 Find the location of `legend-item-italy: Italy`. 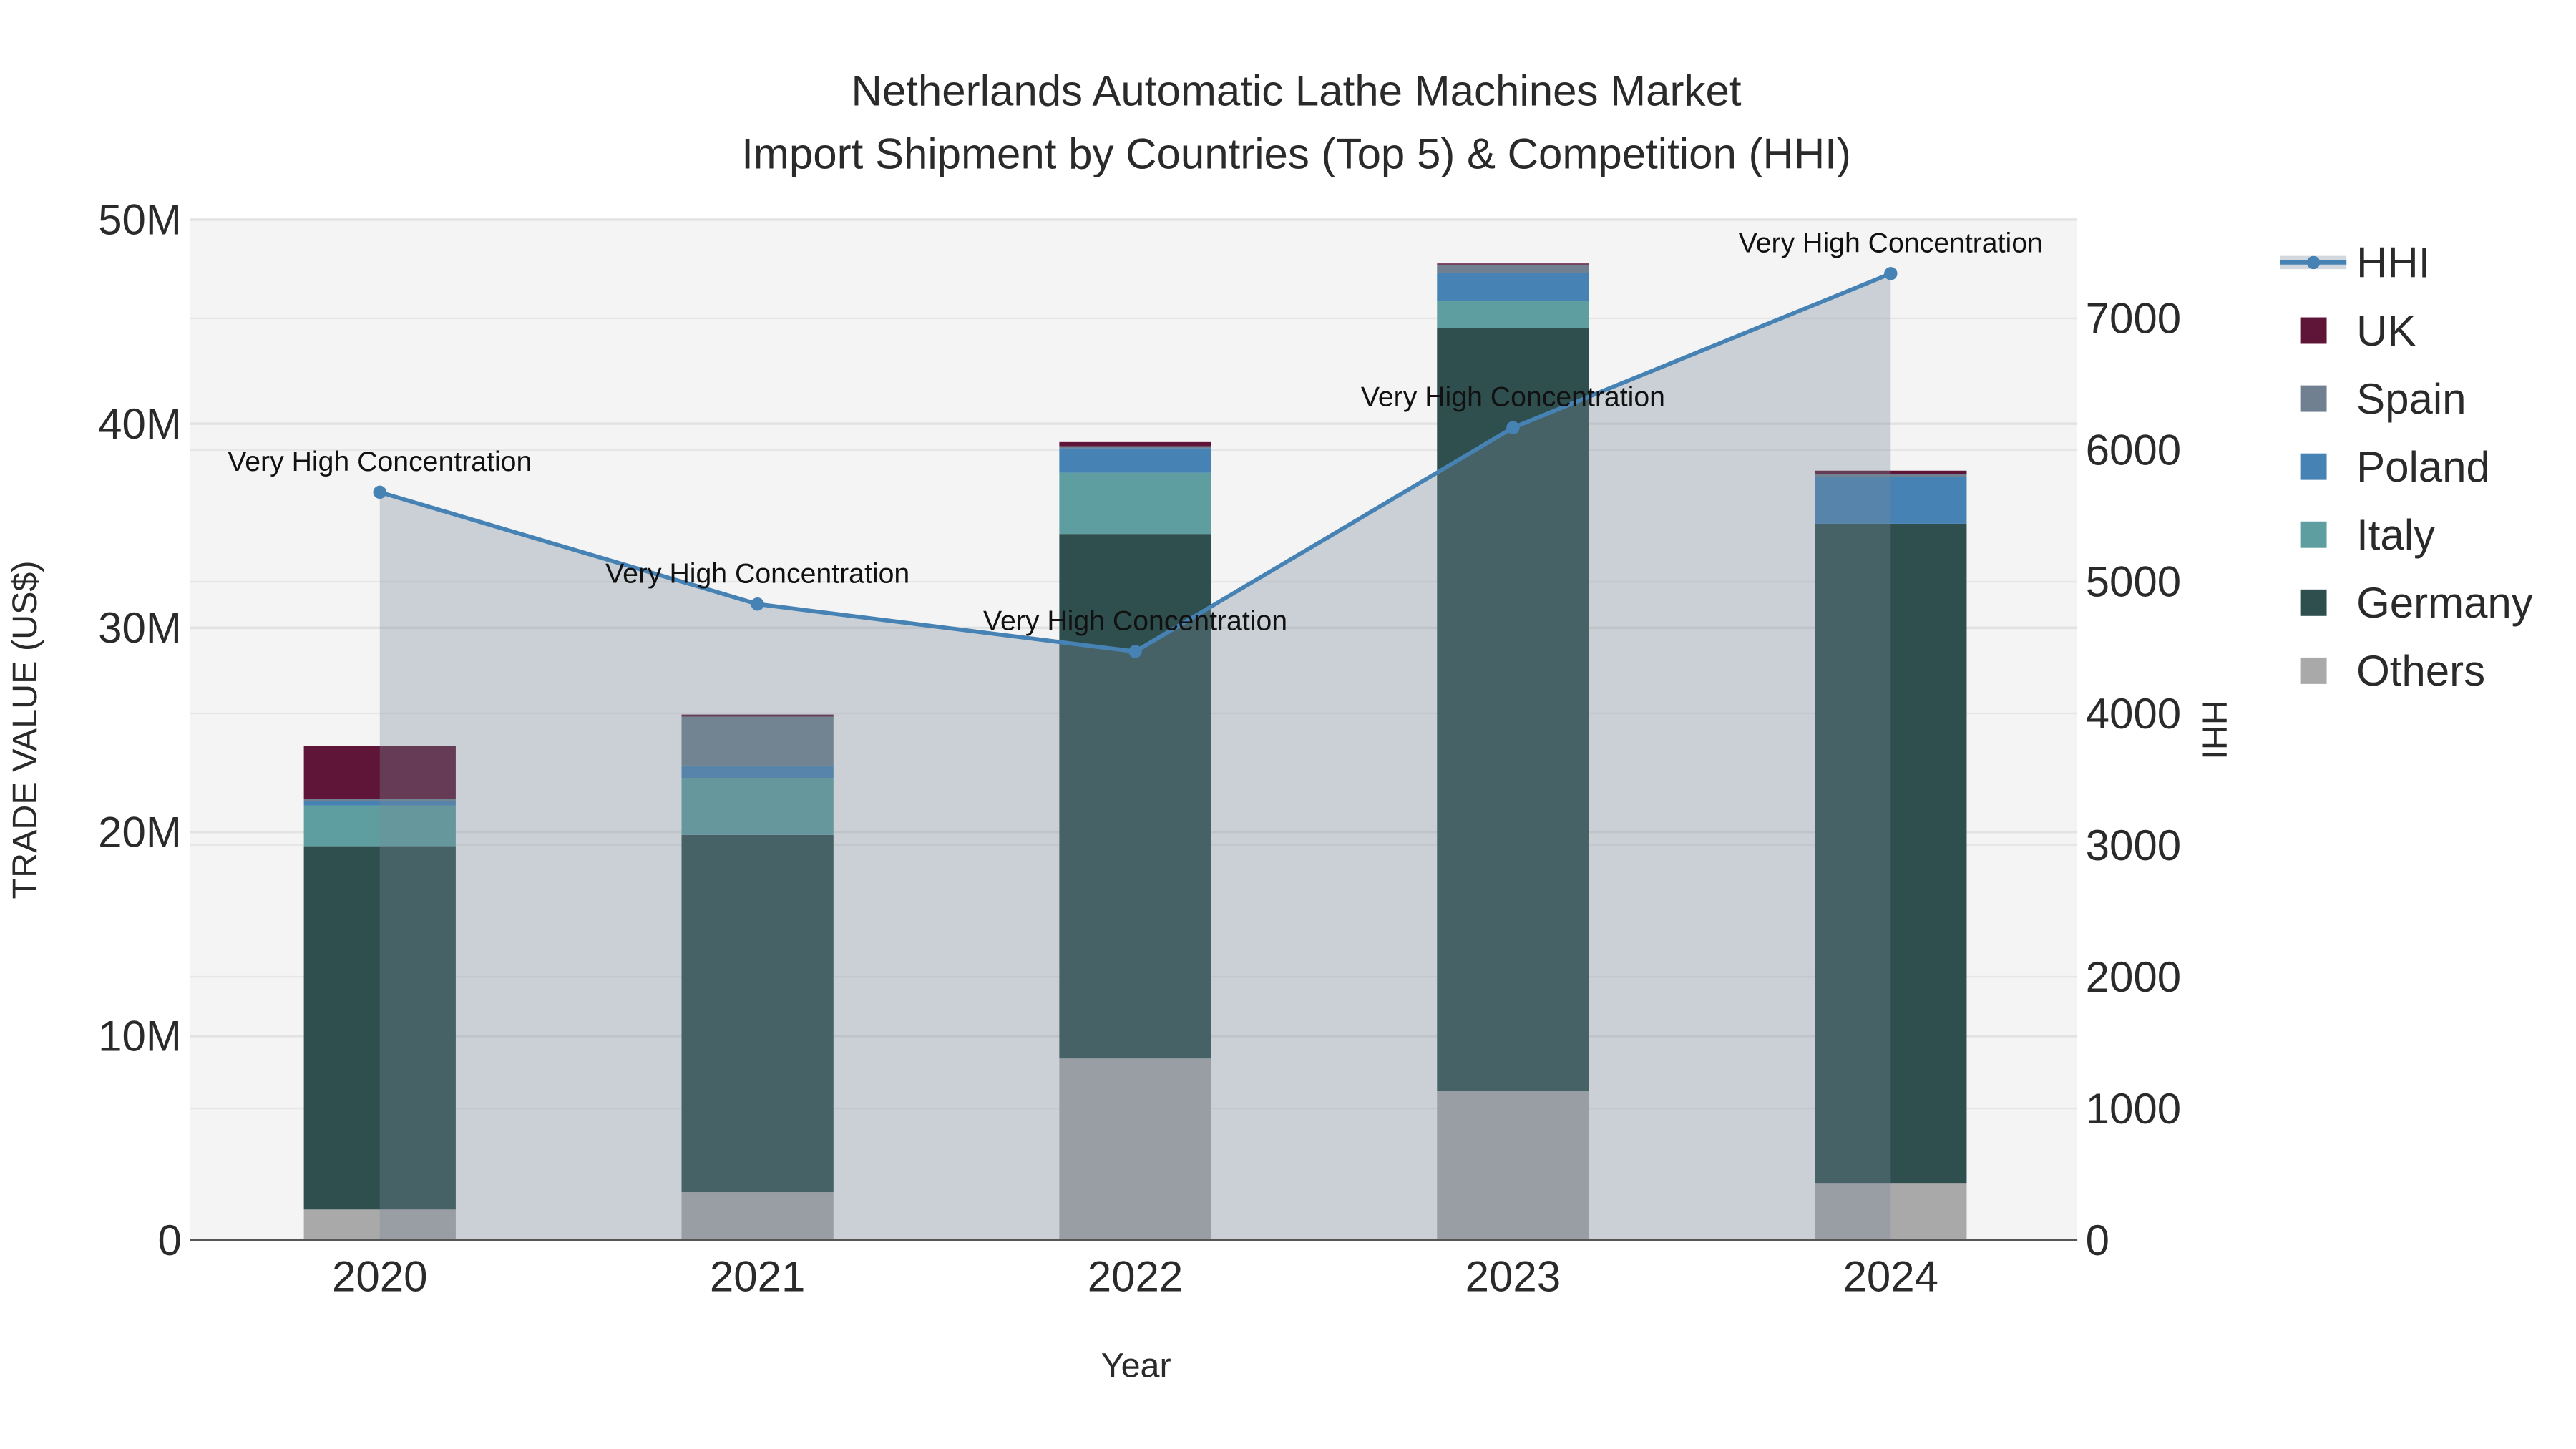

legend-item-italy: Italy is located at coordinates (2368, 535).